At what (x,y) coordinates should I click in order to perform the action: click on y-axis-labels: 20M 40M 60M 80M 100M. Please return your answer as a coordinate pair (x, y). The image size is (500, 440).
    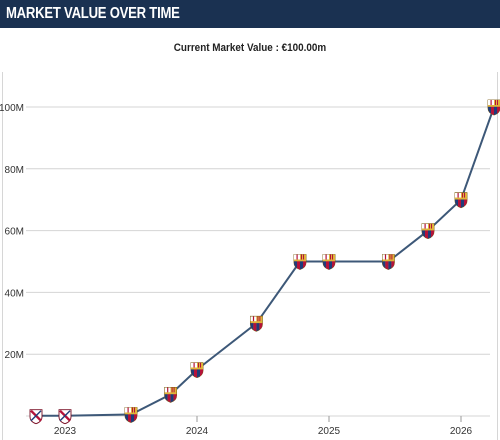
    Looking at the image, I should click on (12, 232).